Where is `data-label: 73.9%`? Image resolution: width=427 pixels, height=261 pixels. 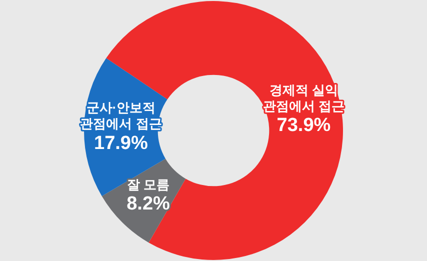 data-label: 73.9% is located at coordinates (303, 125).